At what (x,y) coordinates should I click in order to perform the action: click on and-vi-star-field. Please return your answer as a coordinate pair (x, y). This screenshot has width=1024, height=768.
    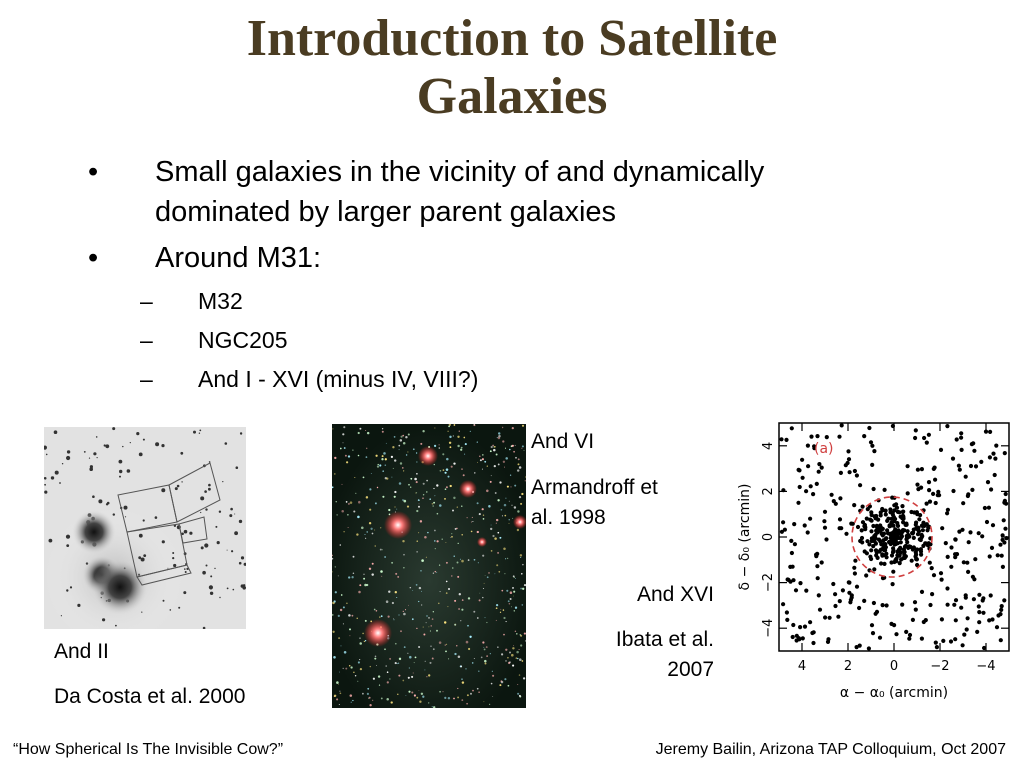
    Looking at the image, I should click on (429, 566).